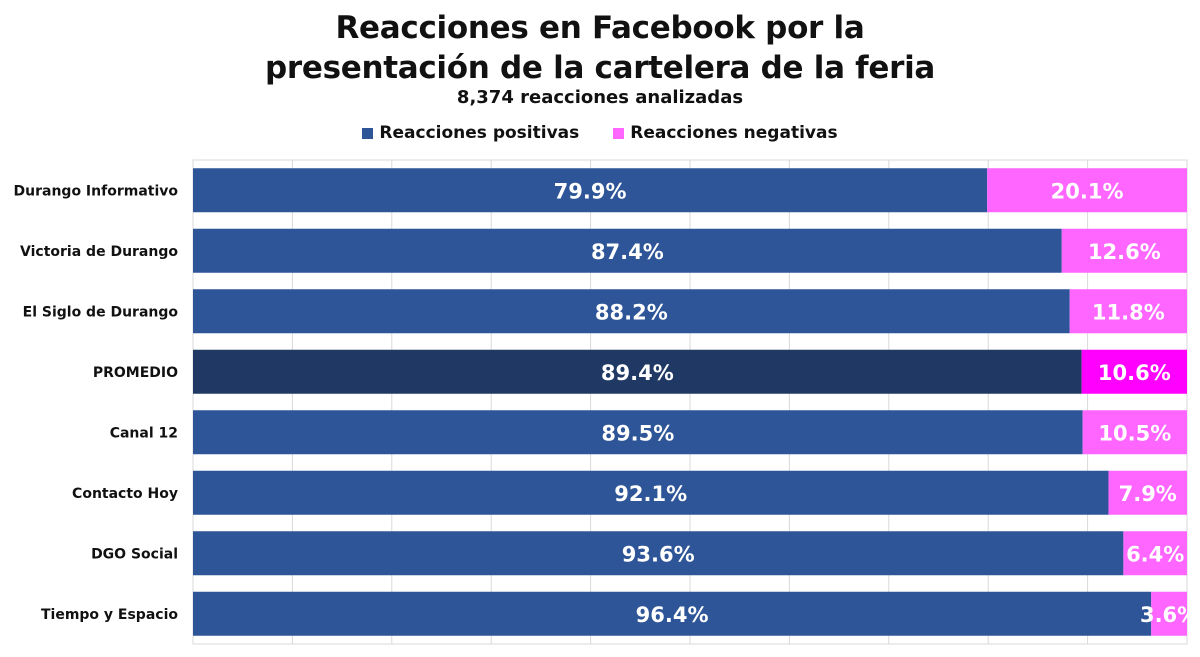 This screenshot has height=657, width=1200. What do you see at coordinates (134, 554) in the screenshot?
I see `category-label: DGO Social` at bounding box center [134, 554].